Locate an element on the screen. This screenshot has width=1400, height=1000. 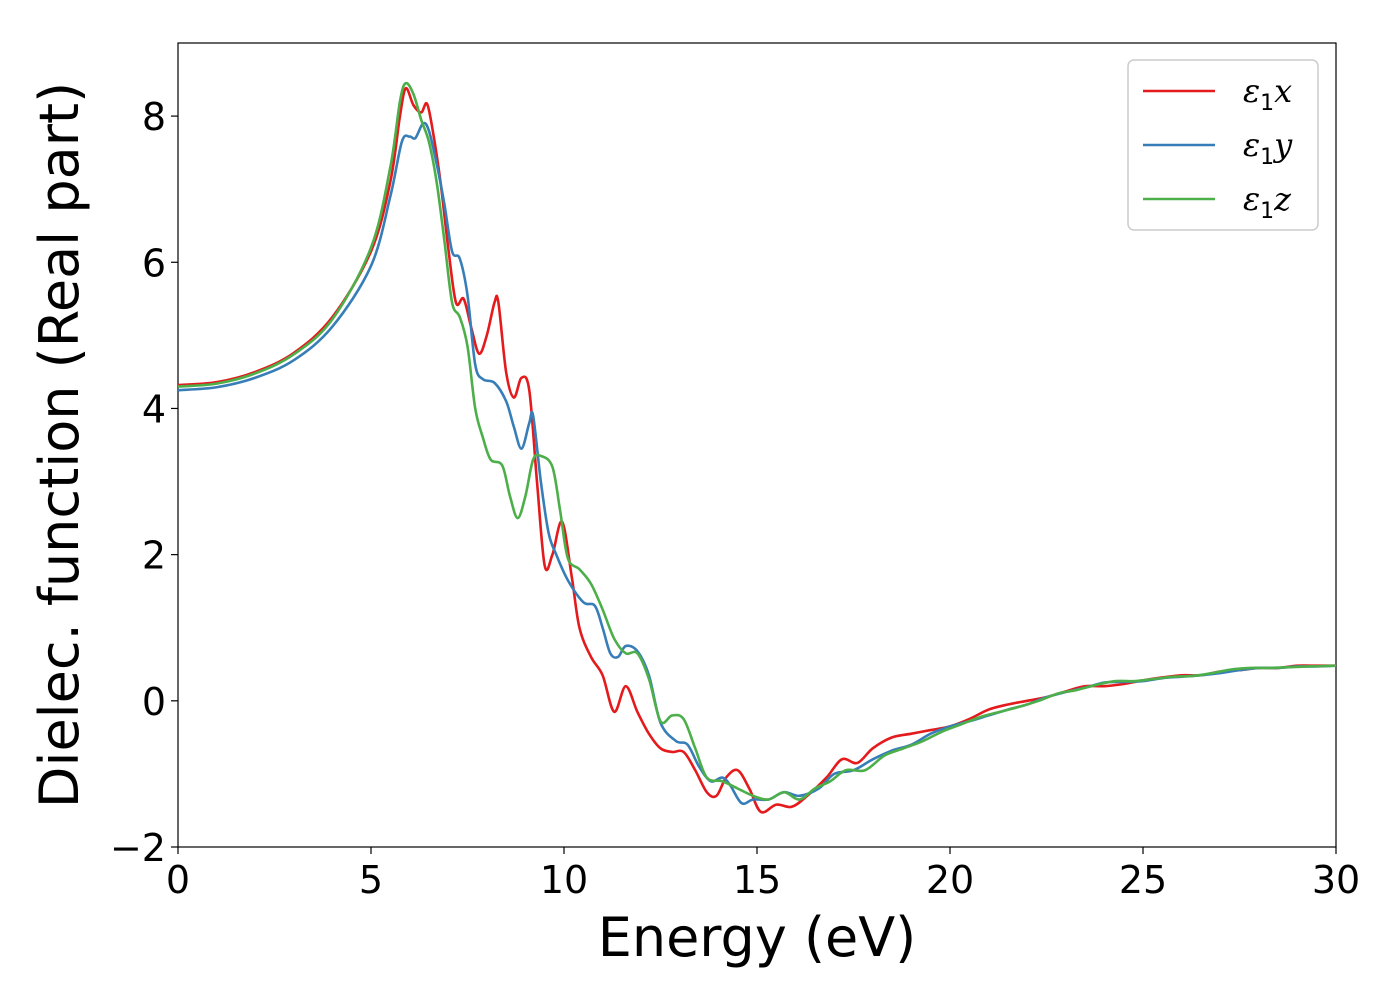
x-tick-label: 0 is located at coordinates (178, 880).